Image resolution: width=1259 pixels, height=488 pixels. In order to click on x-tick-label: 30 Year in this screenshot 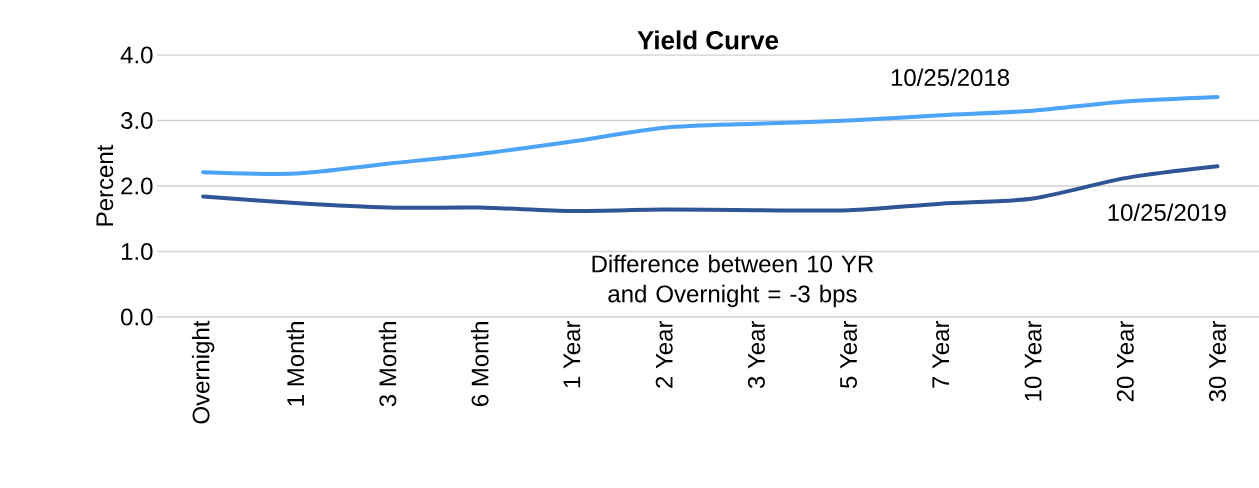, I will do `click(1217, 361)`.